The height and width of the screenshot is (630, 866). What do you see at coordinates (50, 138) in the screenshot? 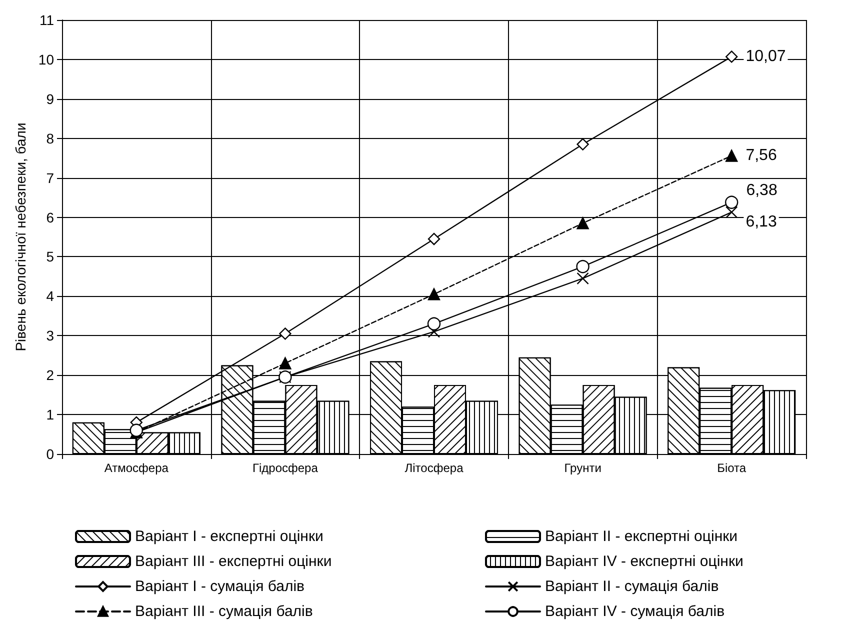
I see `y-tick-label: 8` at bounding box center [50, 138].